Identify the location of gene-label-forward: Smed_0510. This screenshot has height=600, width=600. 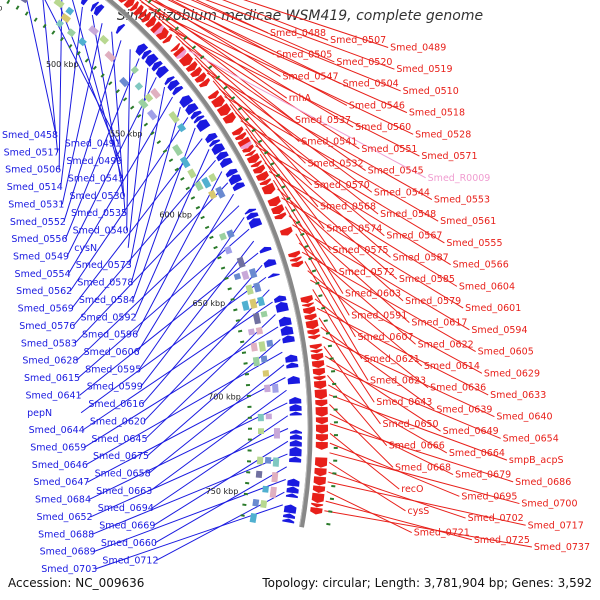
(431, 91).